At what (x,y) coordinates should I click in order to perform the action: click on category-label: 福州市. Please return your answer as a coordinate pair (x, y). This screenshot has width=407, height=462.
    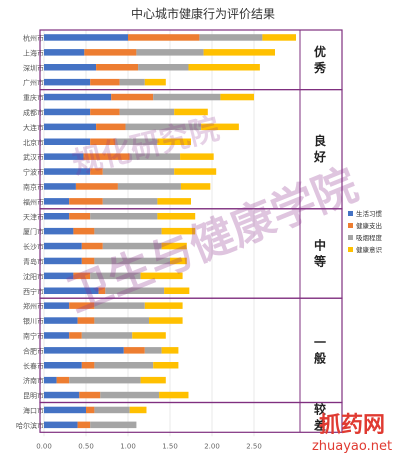
    Looking at the image, I should click on (33, 201).